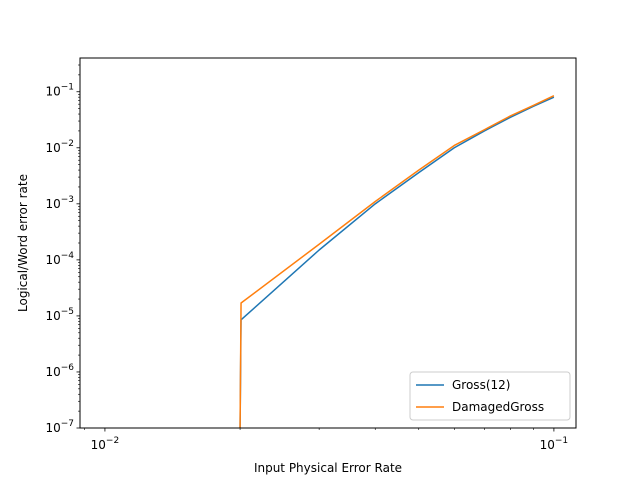  What do you see at coordinates (67, 144) in the screenshot?
I see `y-tick-label-exponent: −2` at bounding box center [67, 144].